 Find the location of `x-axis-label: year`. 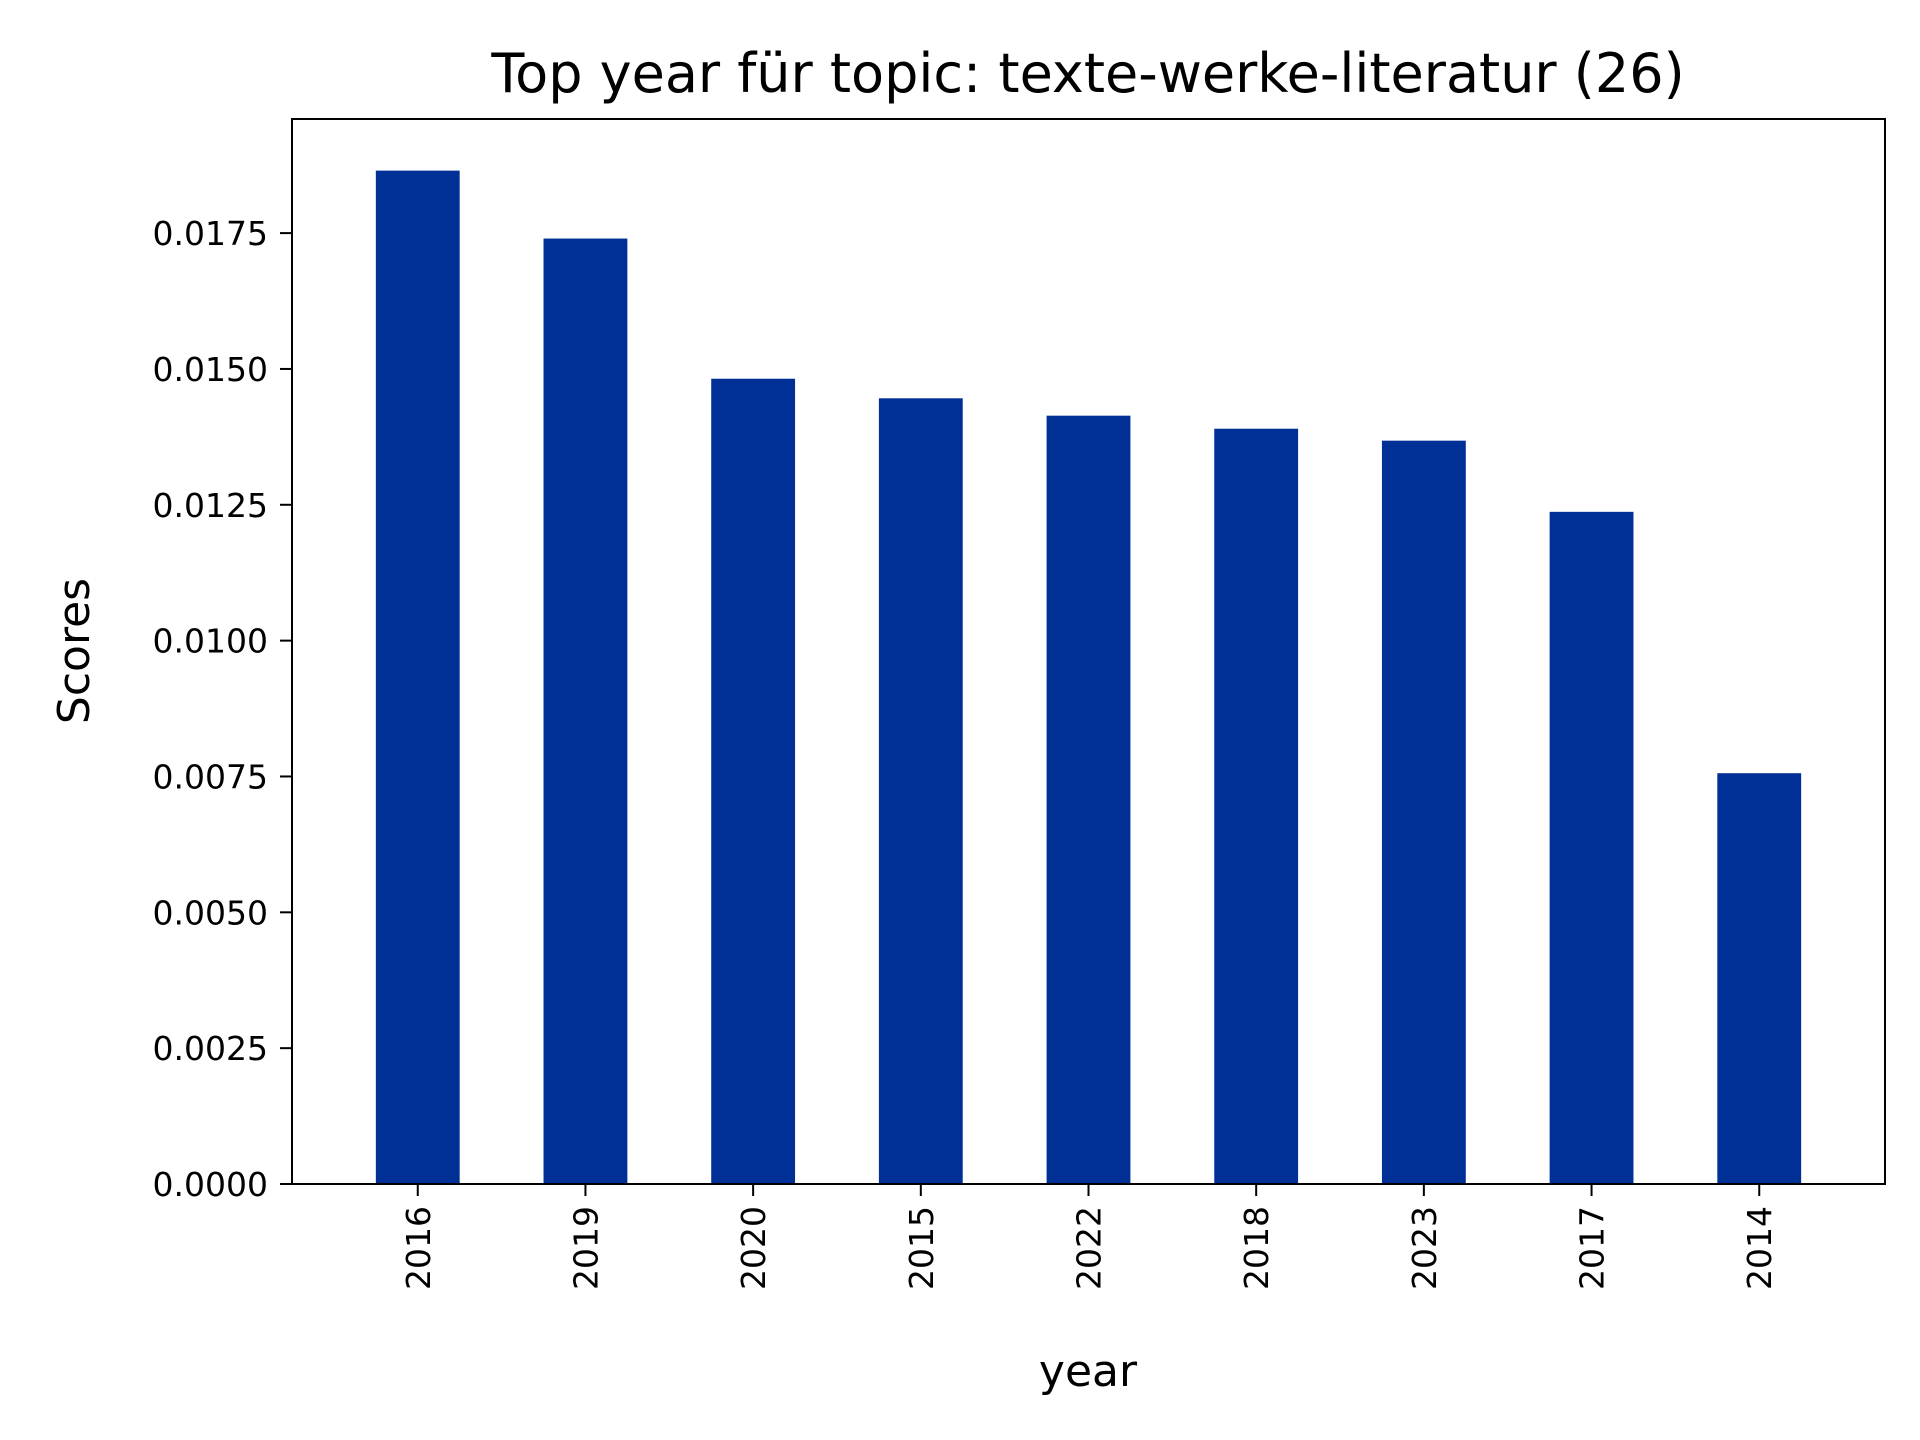

x-axis-label: year is located at coordinates (1088, 1371).